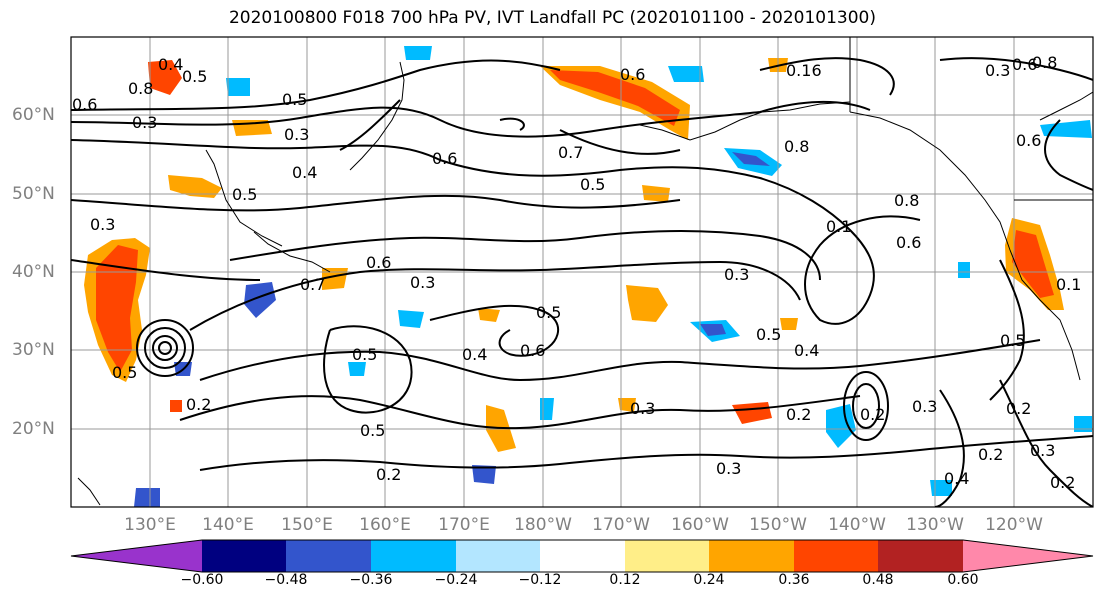 The height and width of the screenshot is (601, 1105). I want to click on lat-label: 50°N, so click(33, 194).